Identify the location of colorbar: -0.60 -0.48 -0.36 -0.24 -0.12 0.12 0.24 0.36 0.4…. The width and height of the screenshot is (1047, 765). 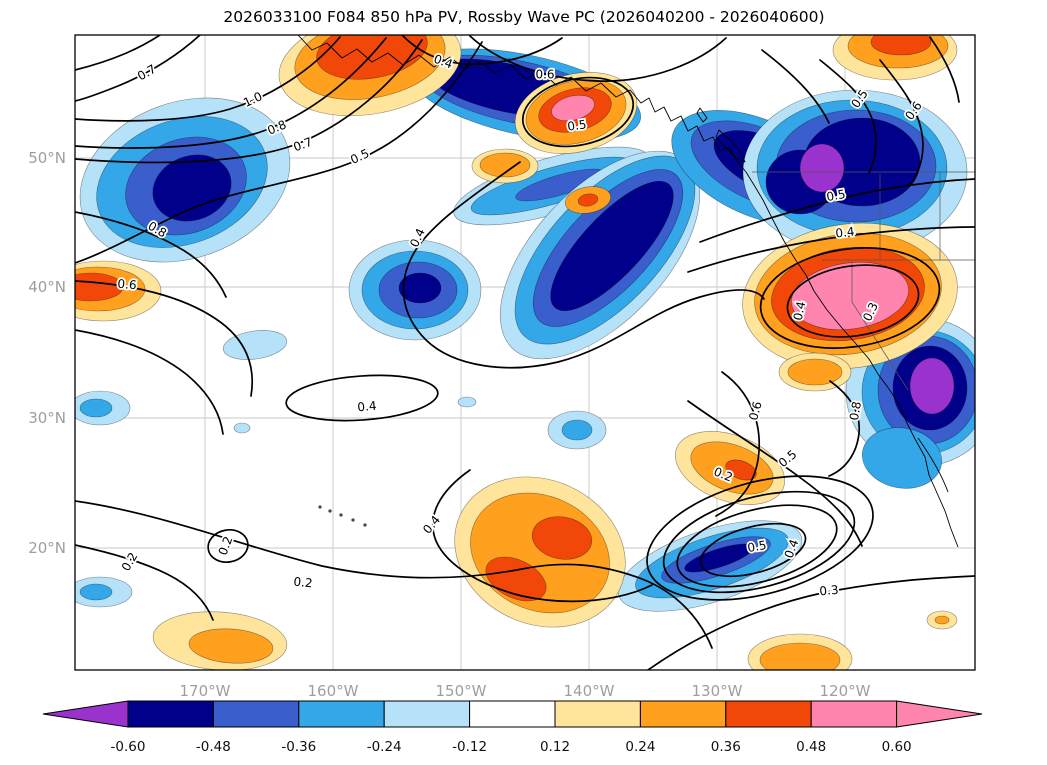
(512, 727).